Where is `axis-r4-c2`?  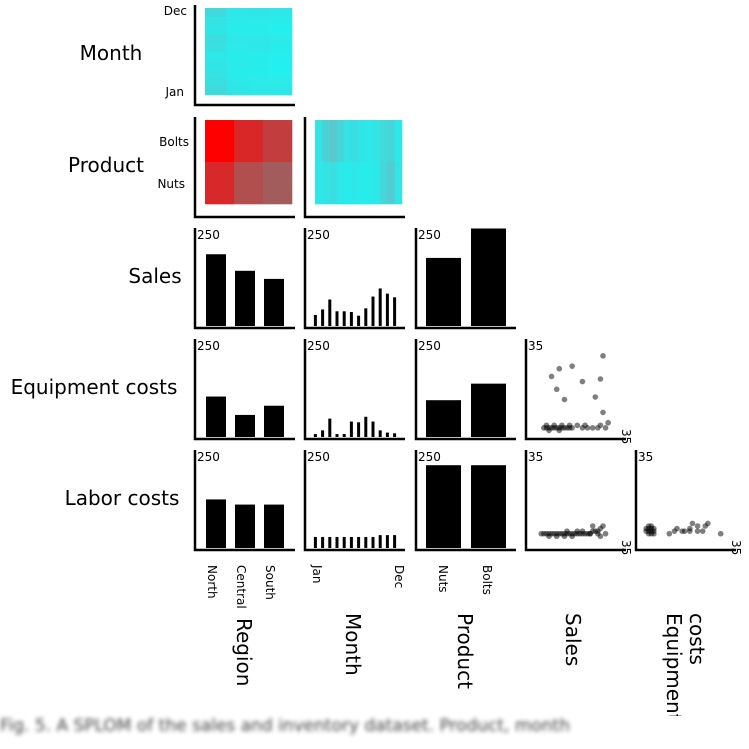 axis-r4-c2 is located at coordinates (465, 501).